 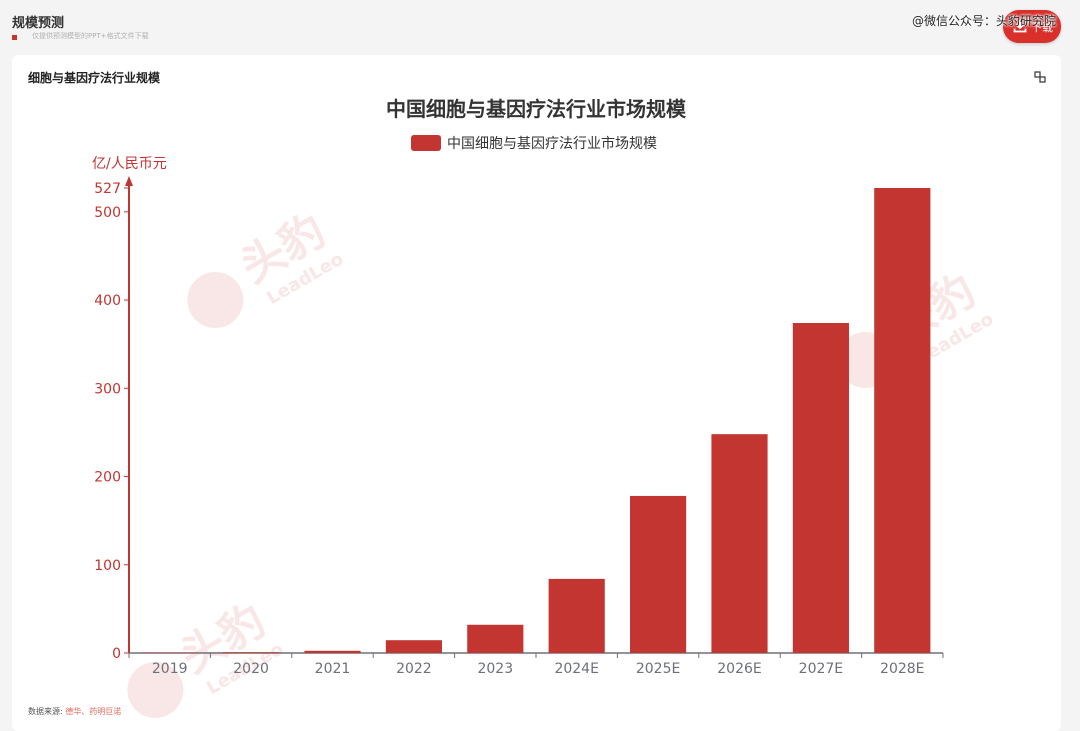 I want to click on x-tick-label: 2020, so click(x=251, y=669).